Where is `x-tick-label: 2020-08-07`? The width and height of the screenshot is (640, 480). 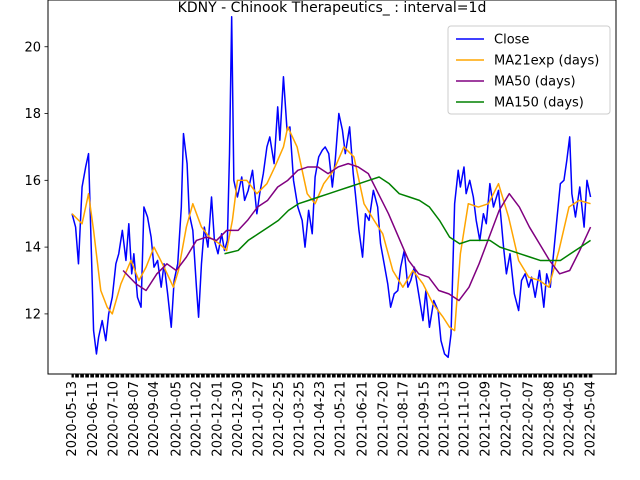 x-tick-label: 2020-08-07 is located at coordinates (134, 419).